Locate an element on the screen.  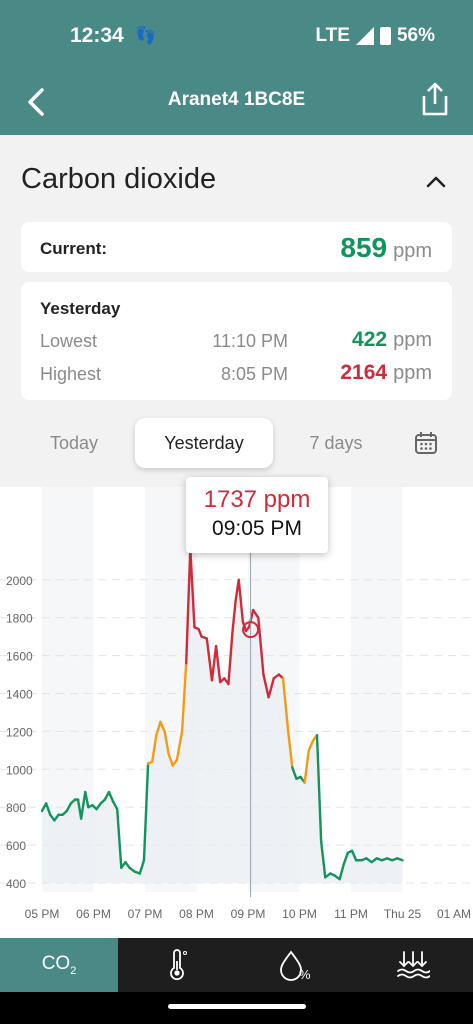
back-button is located at coordinates (40, 102).